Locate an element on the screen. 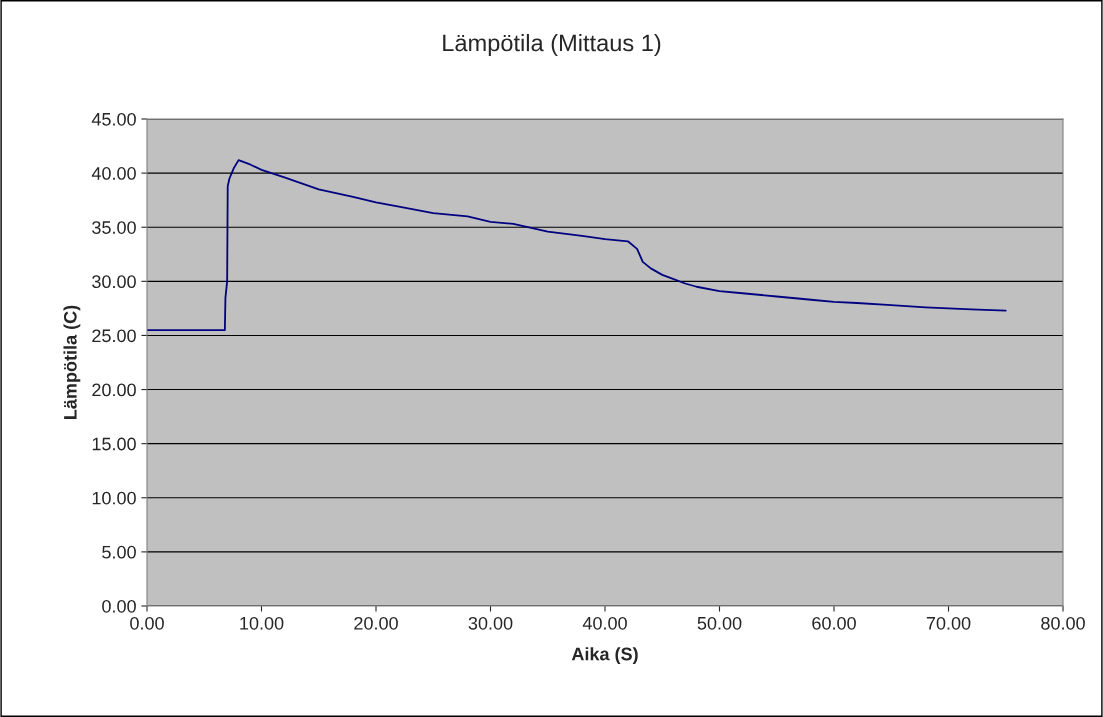 The height and width of the screenshot is (717, 1103). y-tick-label: 15.00 is located at coordinates (114, 444).